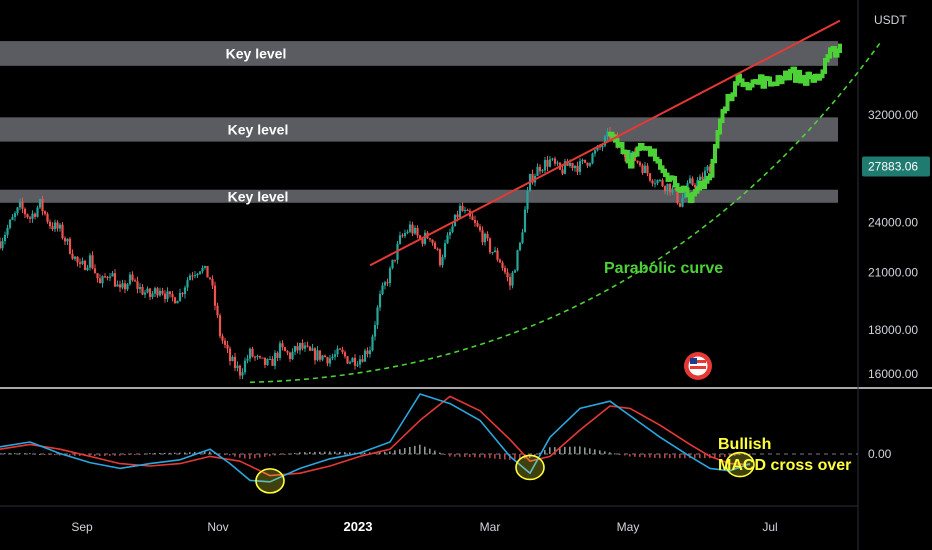 This screenshot has width=932, height=550. I want to click on current-price-tag, so click(896, 166).